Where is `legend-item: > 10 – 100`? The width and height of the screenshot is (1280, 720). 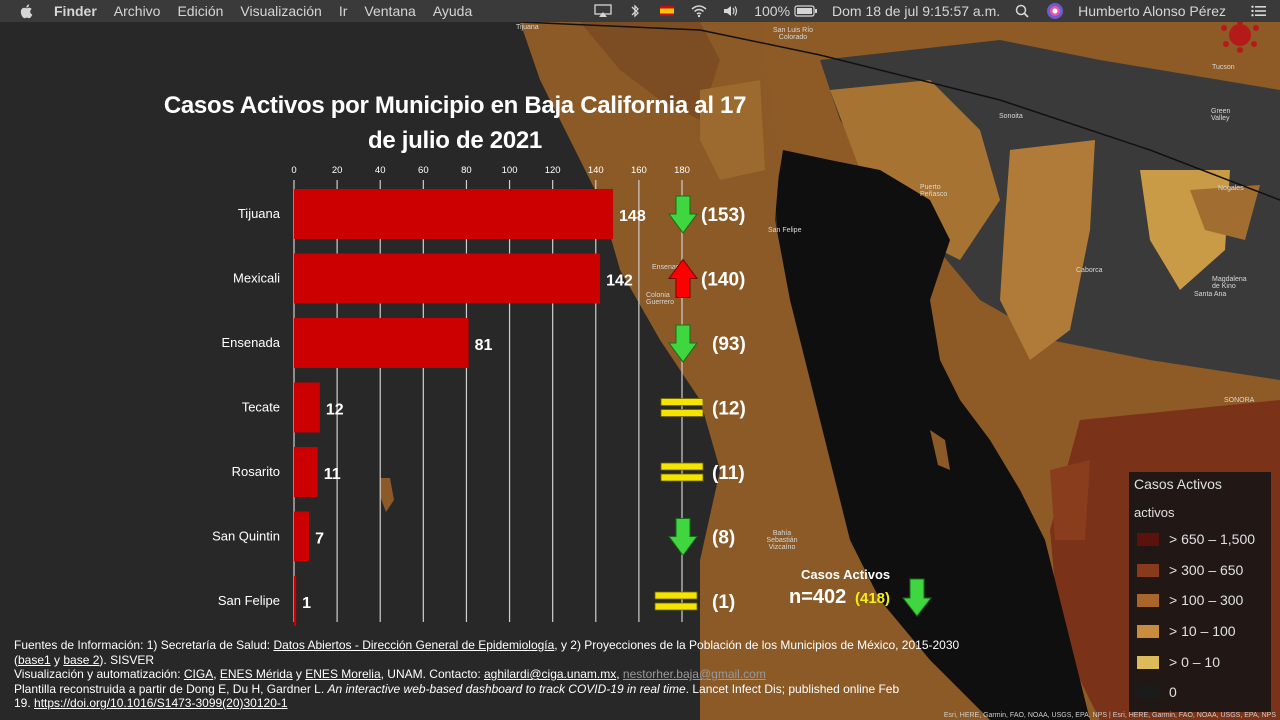
legend-item: > 10 – 100 is located at coordinates (1186, 631).